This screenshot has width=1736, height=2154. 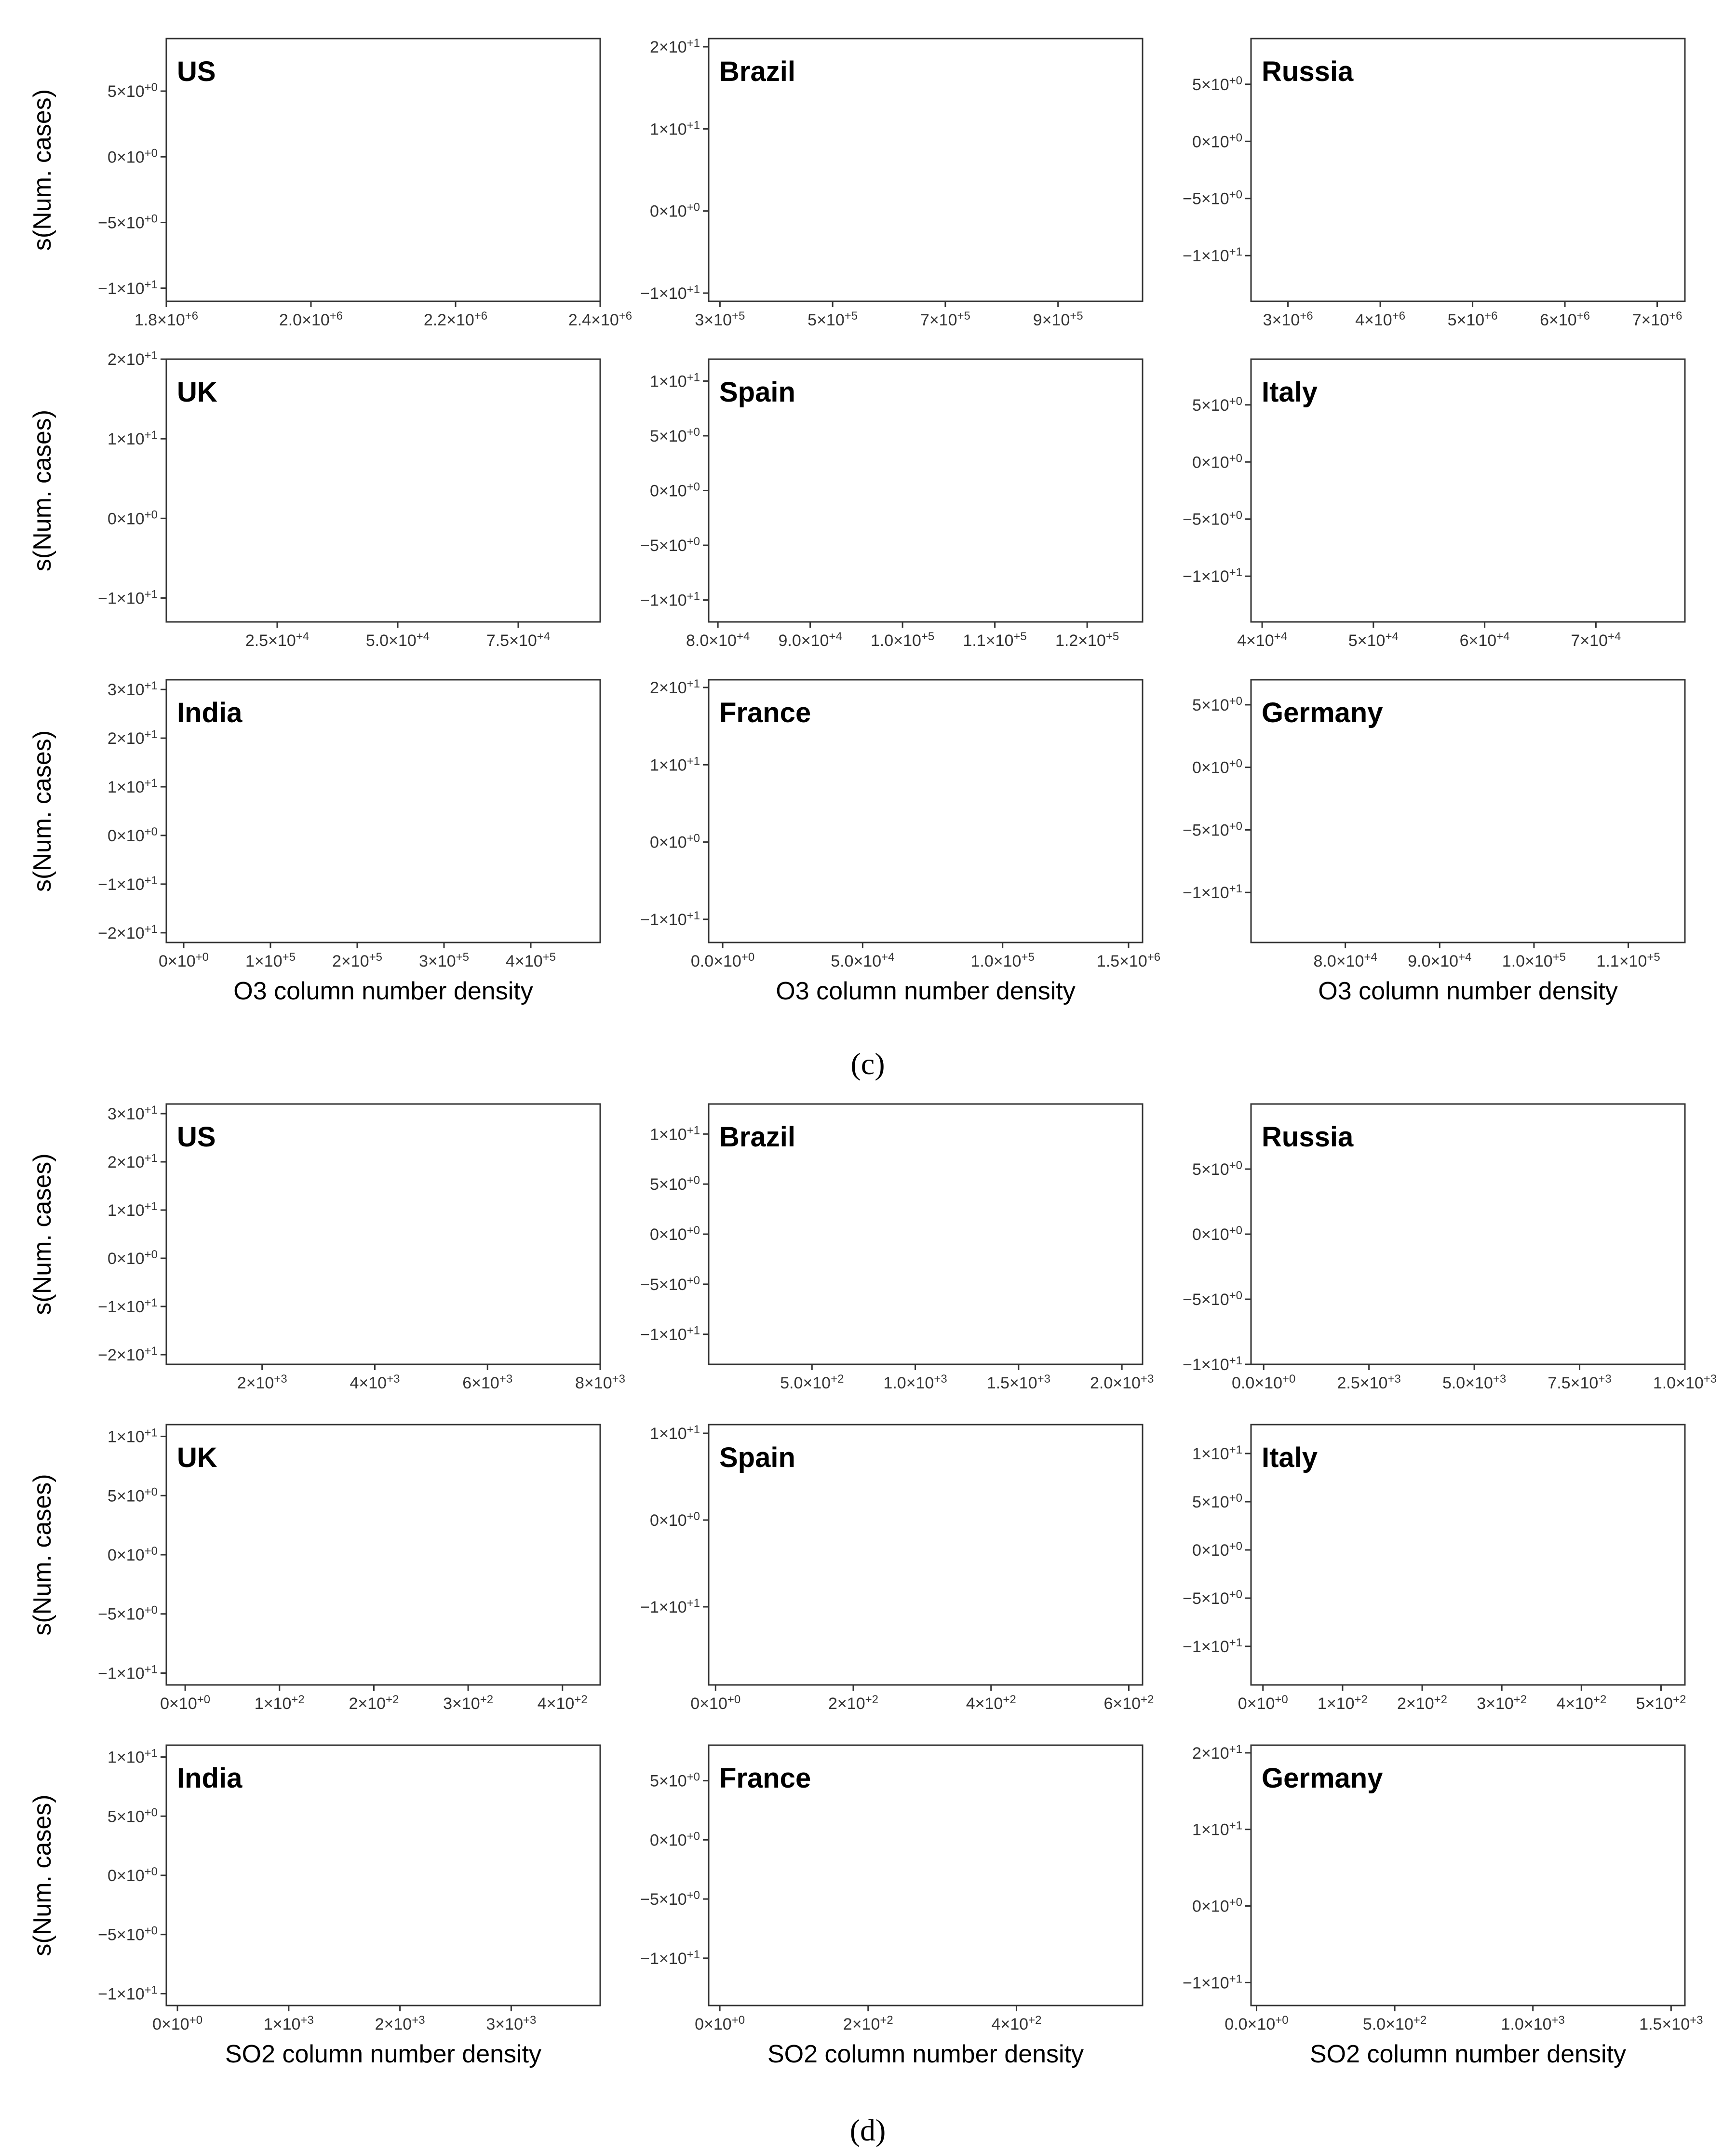 I want to click on x-tick-label: 1×10+2, so click(x=1343, y=1703).